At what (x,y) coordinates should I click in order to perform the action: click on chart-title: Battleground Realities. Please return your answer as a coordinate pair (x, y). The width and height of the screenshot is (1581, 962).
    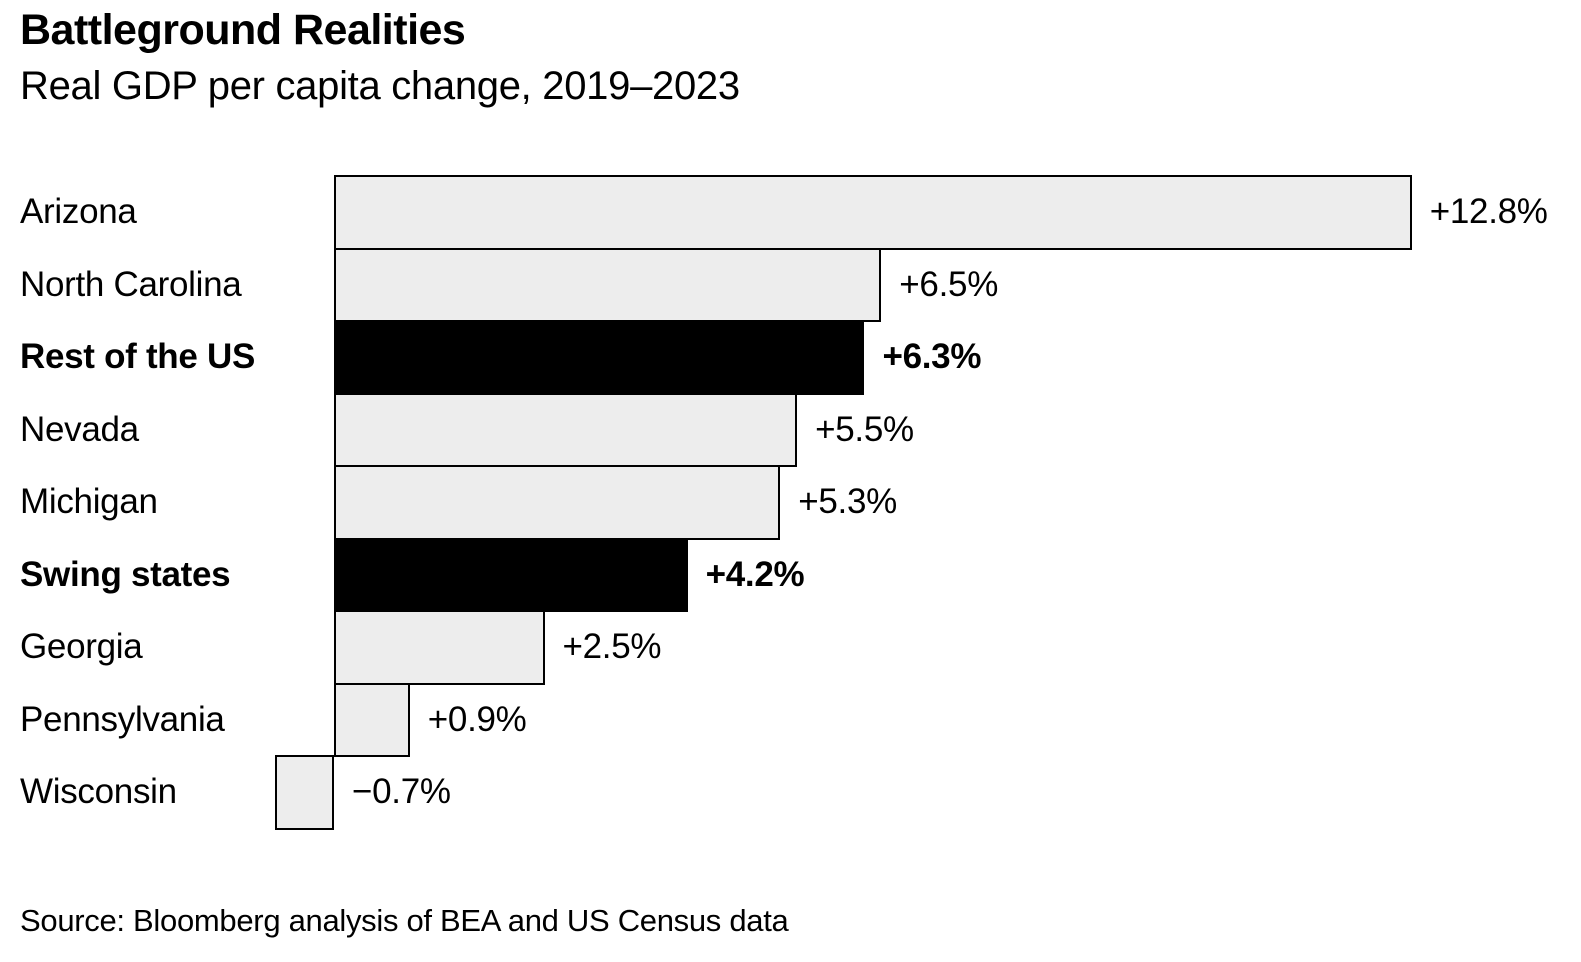
    Looking at the image, I should click on (243, 30).